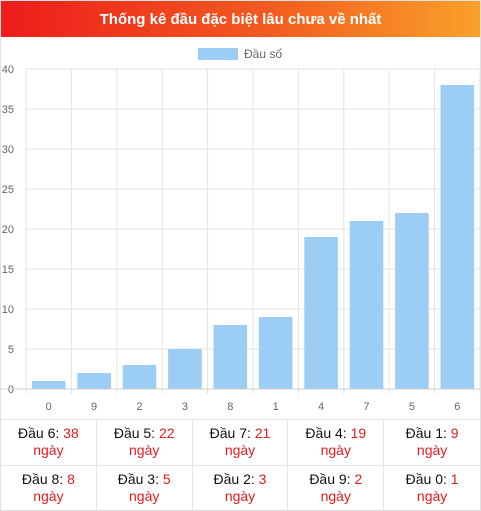 This screenshot has height=511, width=481. What do you see at coordinates (8, 270) in the screenshot?
I see `y-tick-label: 15` at bounding box center [8, 270].